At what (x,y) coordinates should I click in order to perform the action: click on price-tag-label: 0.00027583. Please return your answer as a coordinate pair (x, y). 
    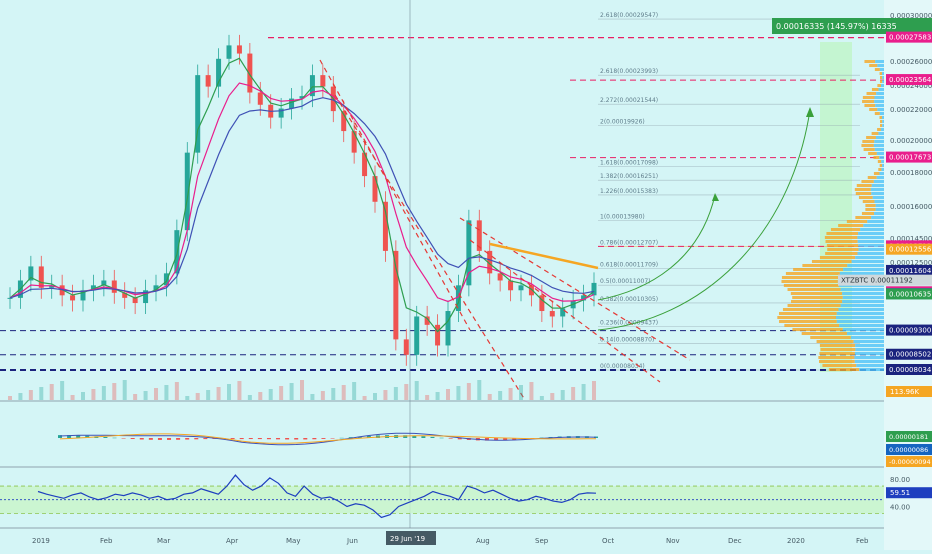
    Looking at the image, I should click on (910, 38).